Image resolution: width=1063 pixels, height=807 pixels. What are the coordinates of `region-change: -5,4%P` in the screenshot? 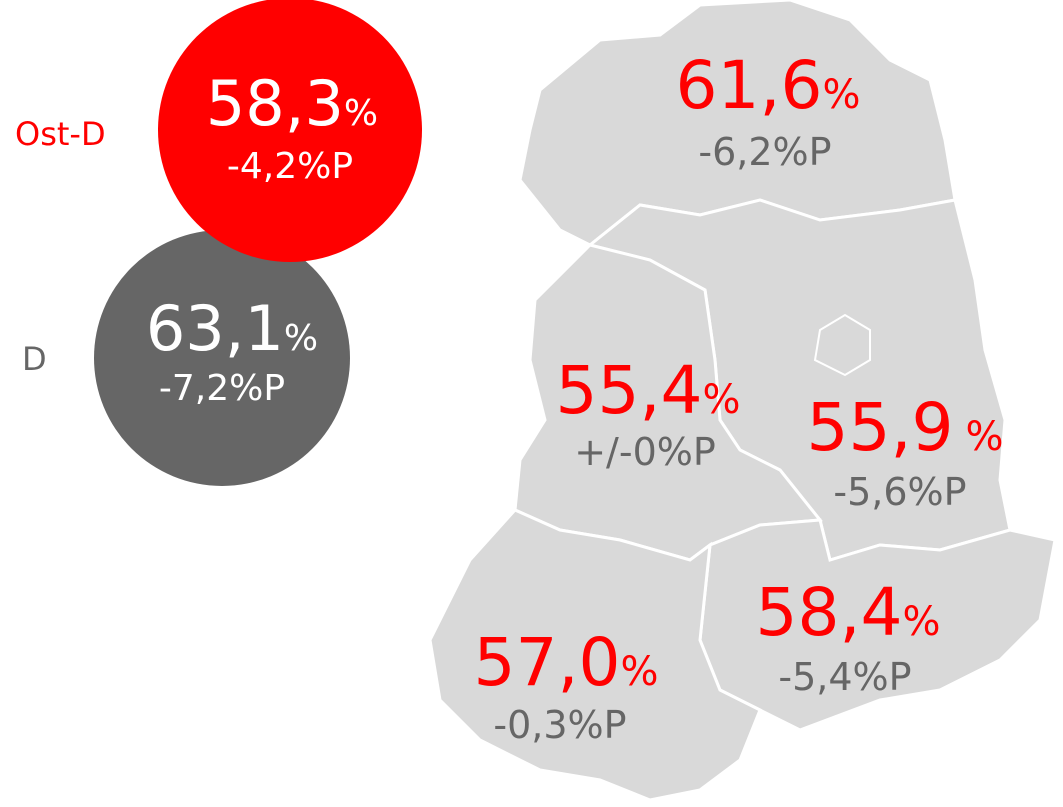 It's located at (844, 677).